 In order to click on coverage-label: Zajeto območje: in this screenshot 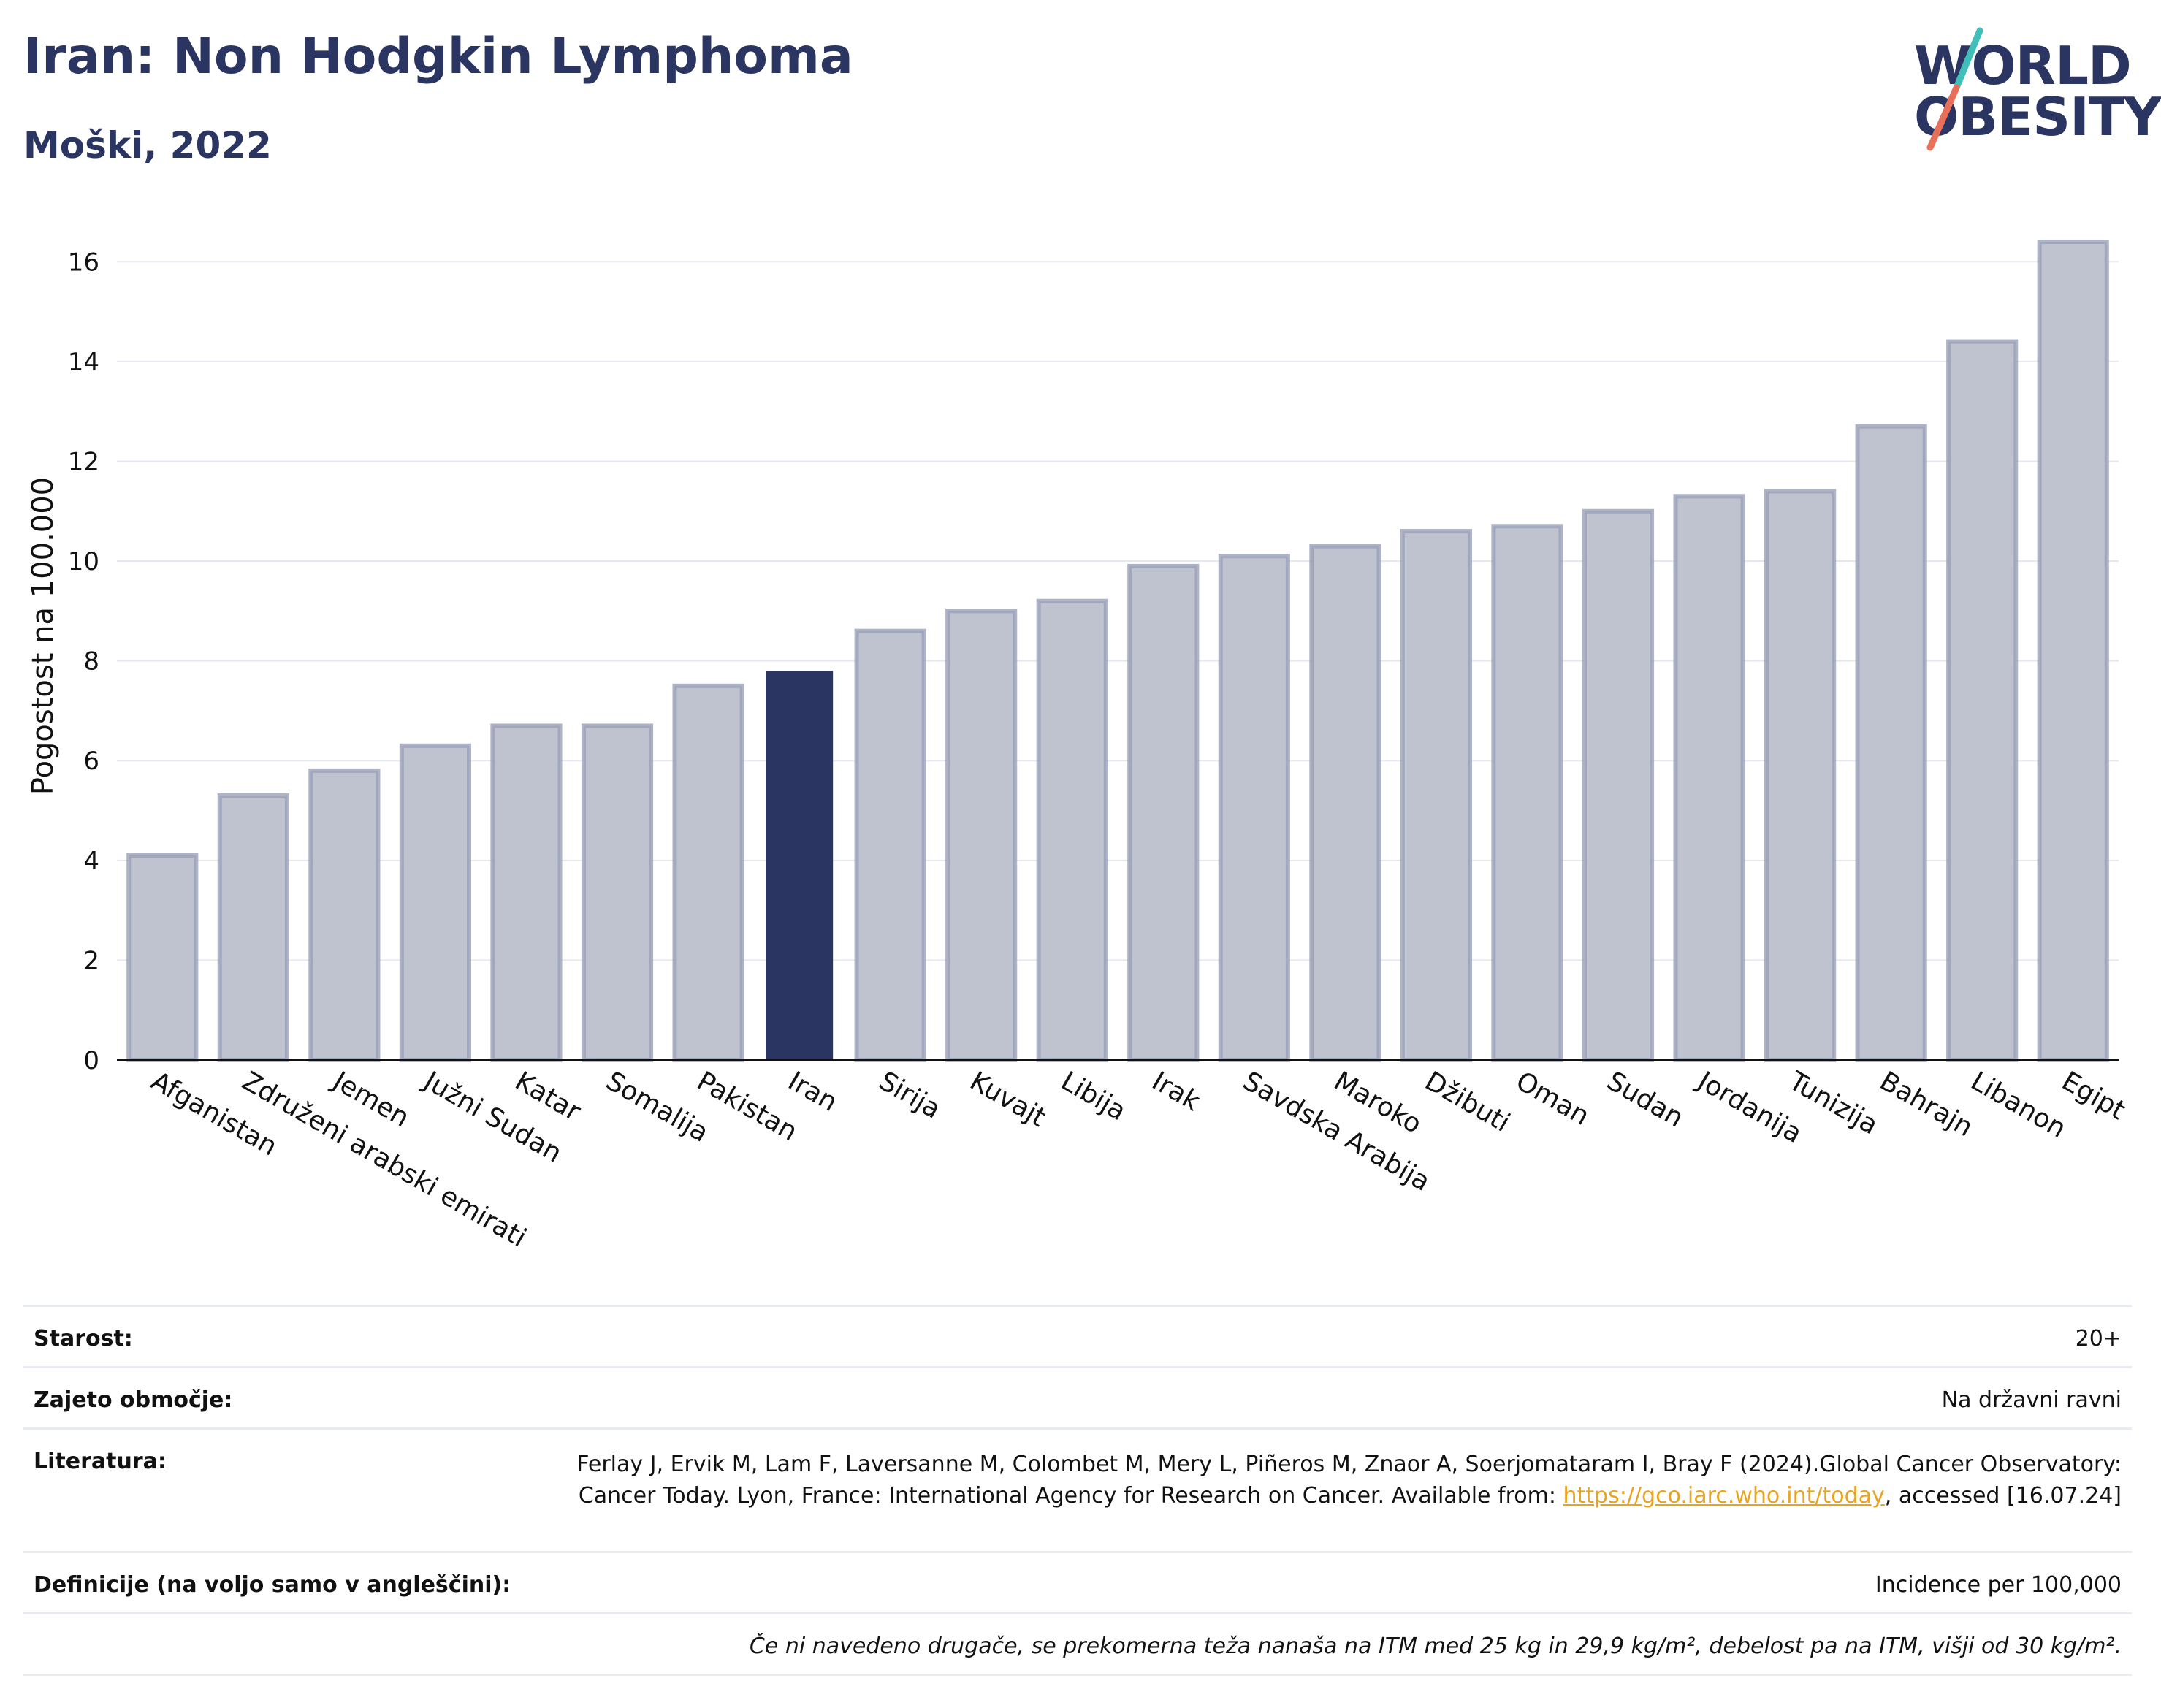, I will do `click(133, 1400)`.